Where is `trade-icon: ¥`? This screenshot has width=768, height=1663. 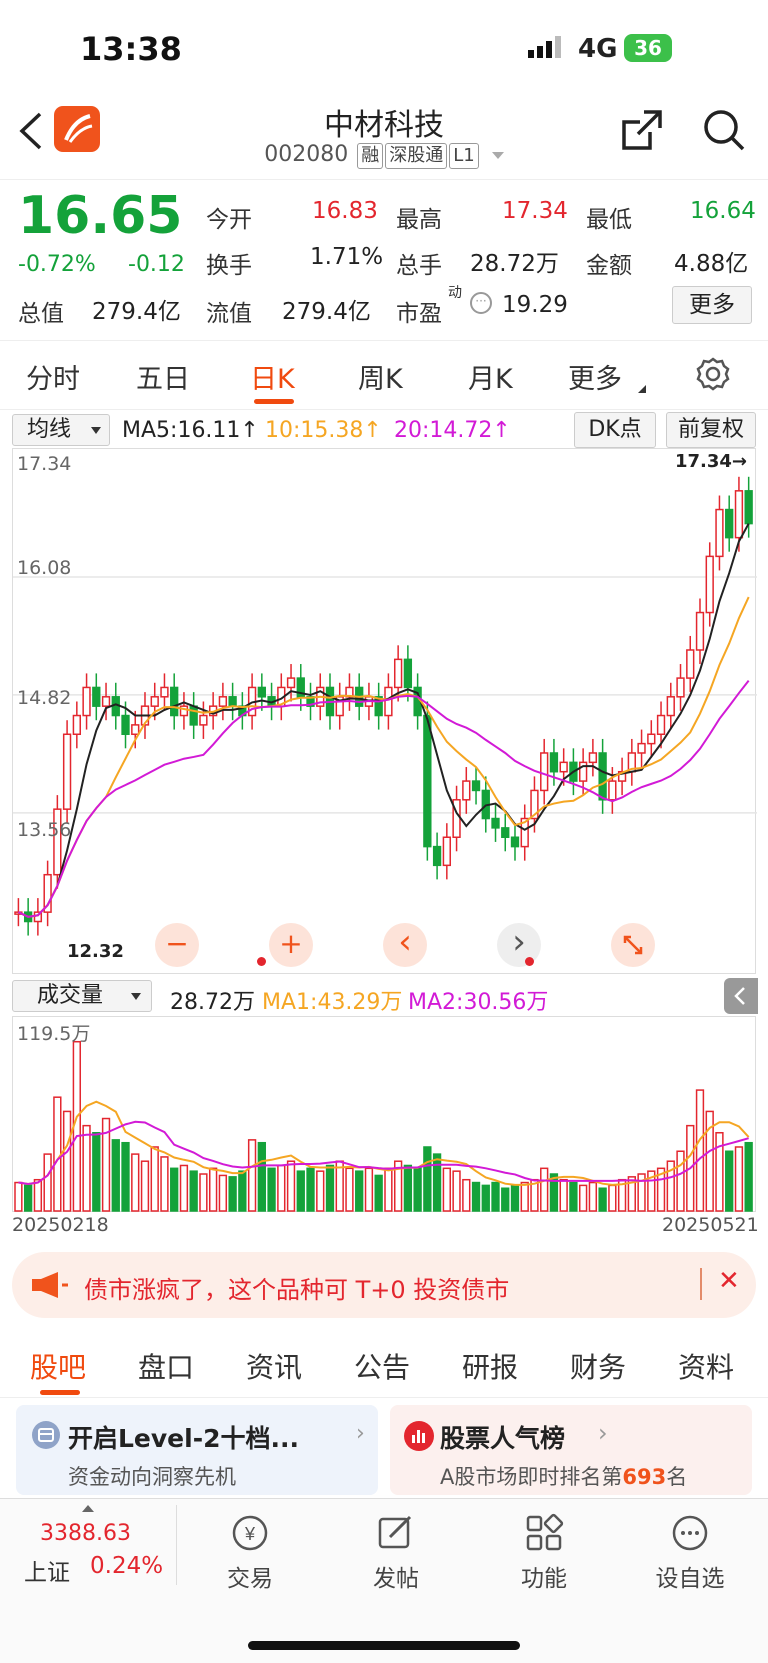
trade-icon: ¥ is located at coordinates (250, 1533).